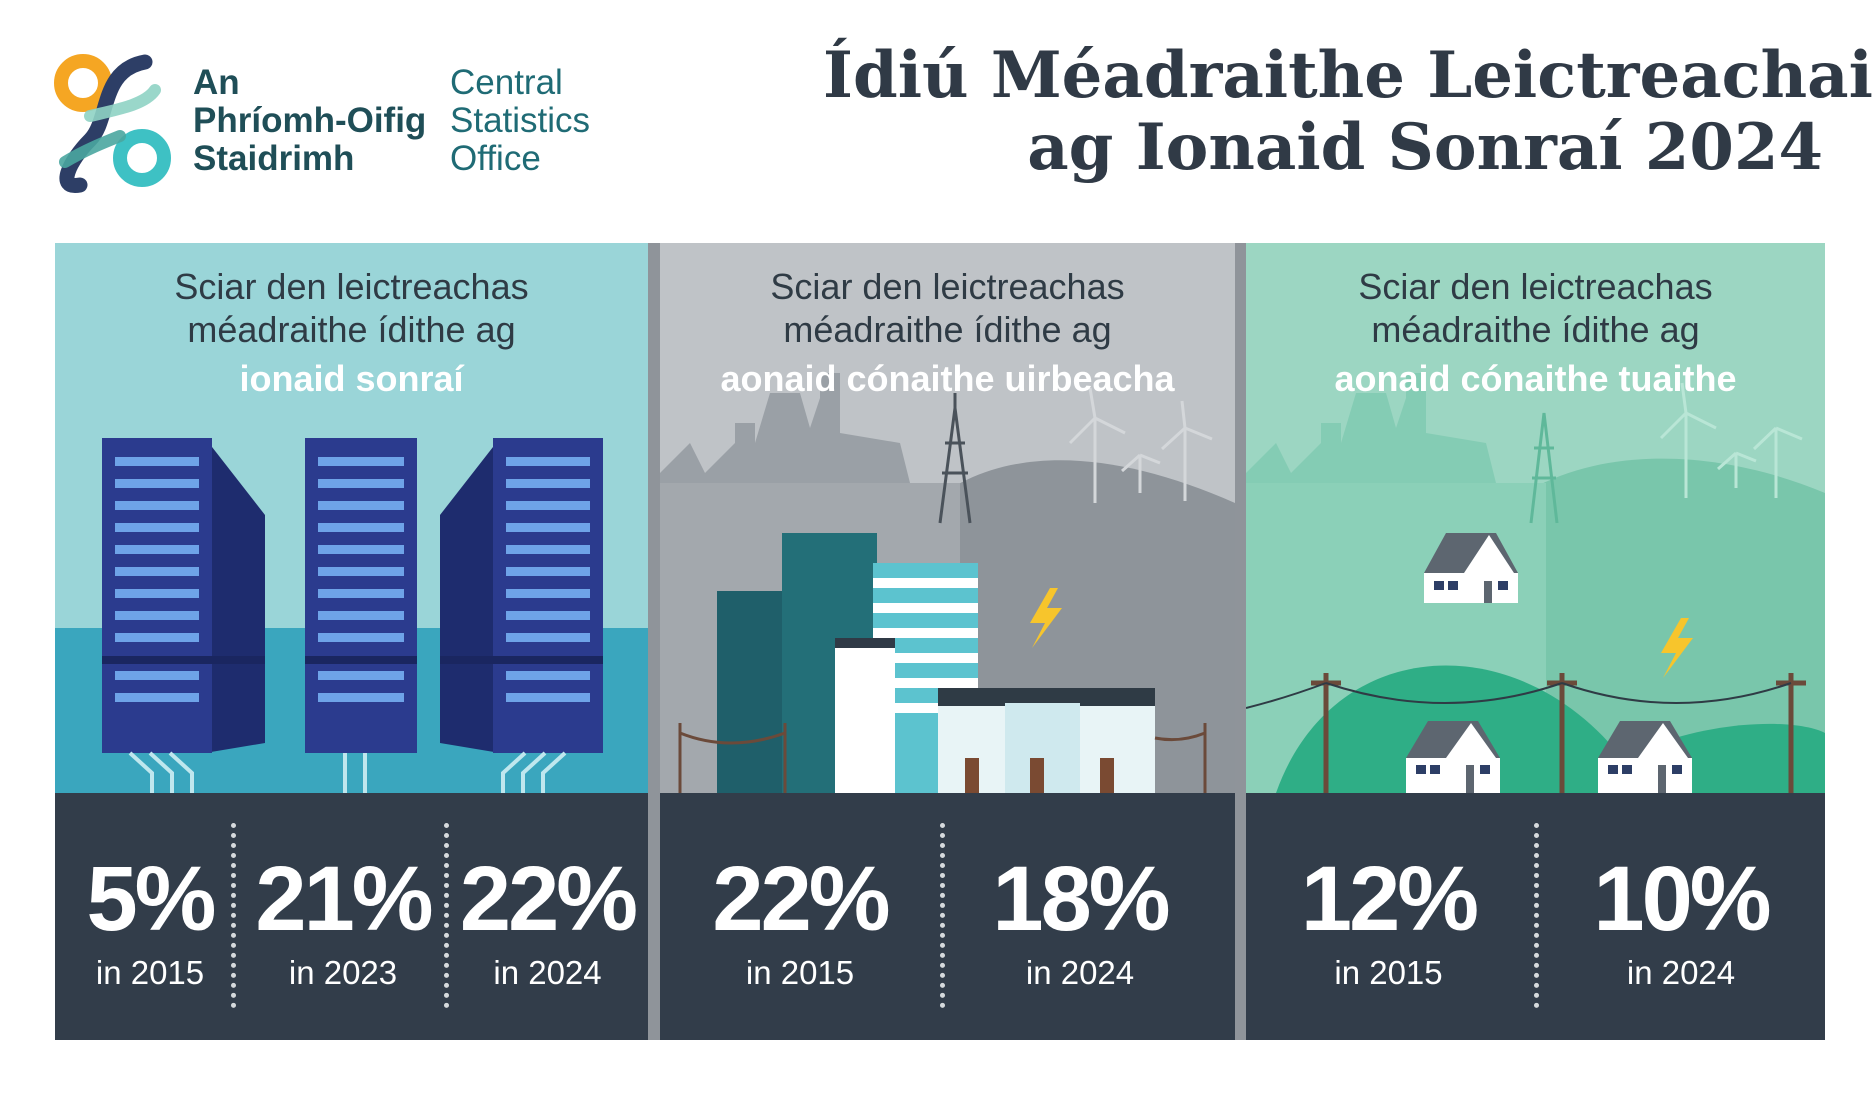 Image resolution: width=1875 pixels, height=1095 pixels. Describe the element at coordinates (1081, 899) in the screenshot. I see `stat-value: 18%` at that location.